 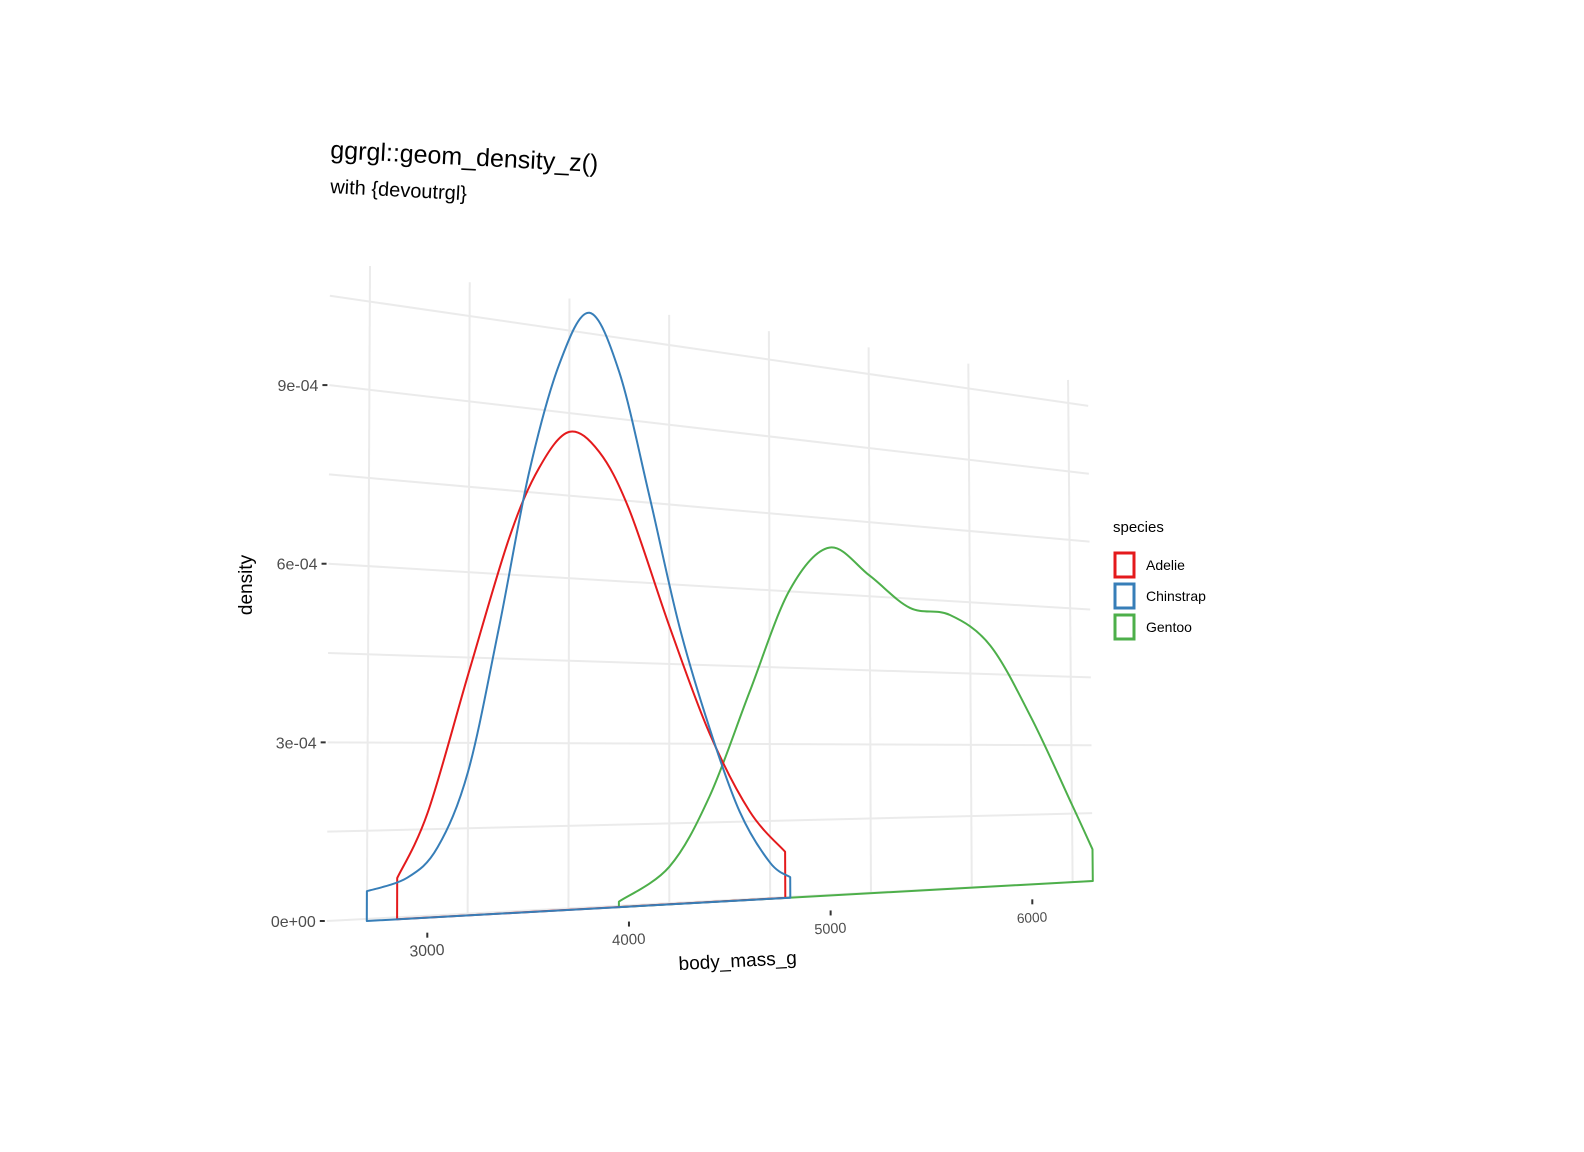 What do you see at coordinates (246, 584) in the screenshot?
I see `y-axis-label: density` at bounding box center [246, 584].